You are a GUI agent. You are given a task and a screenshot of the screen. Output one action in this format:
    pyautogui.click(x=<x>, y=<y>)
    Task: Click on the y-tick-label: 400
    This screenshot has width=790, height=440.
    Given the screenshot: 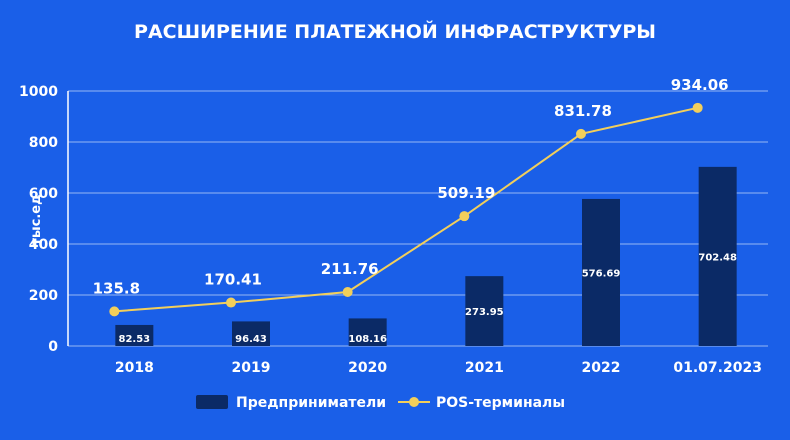 What is the action you would take?
    pyautogui.click(x=43, y=245)
    